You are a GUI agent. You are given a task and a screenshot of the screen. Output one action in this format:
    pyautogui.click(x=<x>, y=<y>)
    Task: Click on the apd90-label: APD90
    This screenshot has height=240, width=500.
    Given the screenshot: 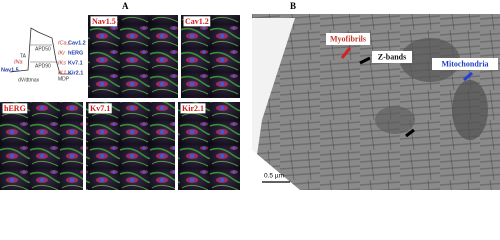 What is the action you would take?
    pyautogui.click(x=43, y=66)
    